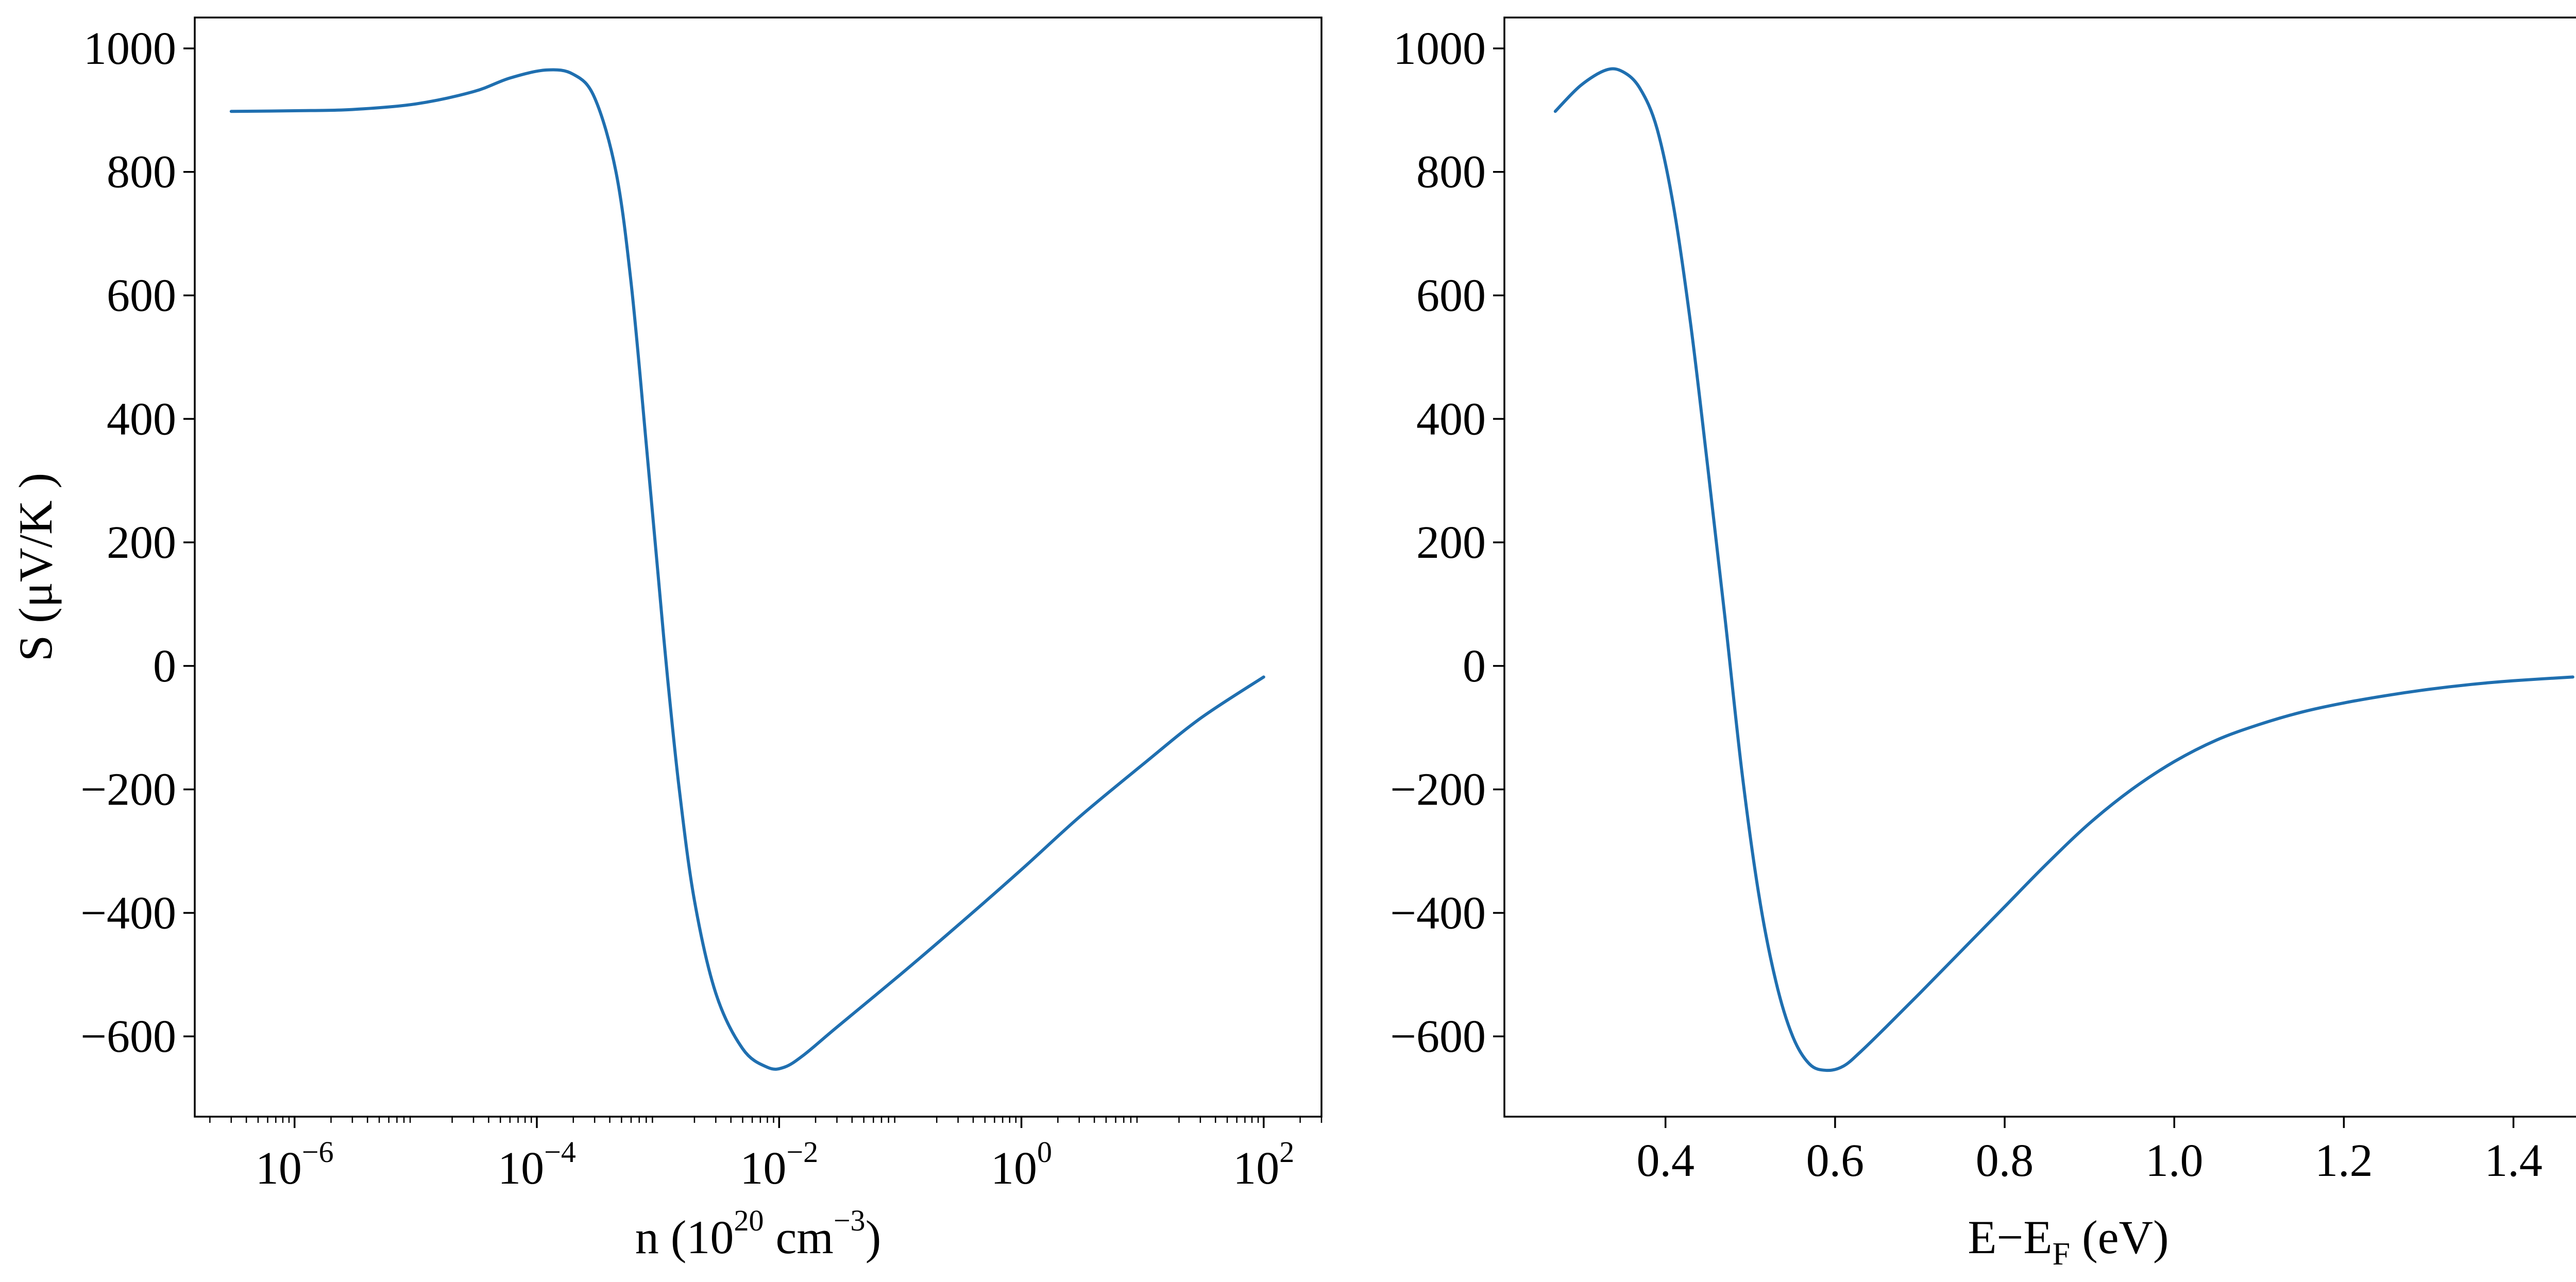  What do you see at coordinates (684, 1237) in the screenshot?
I see `x-axis-label-text: n (10` at bounding box center [684, 1237].